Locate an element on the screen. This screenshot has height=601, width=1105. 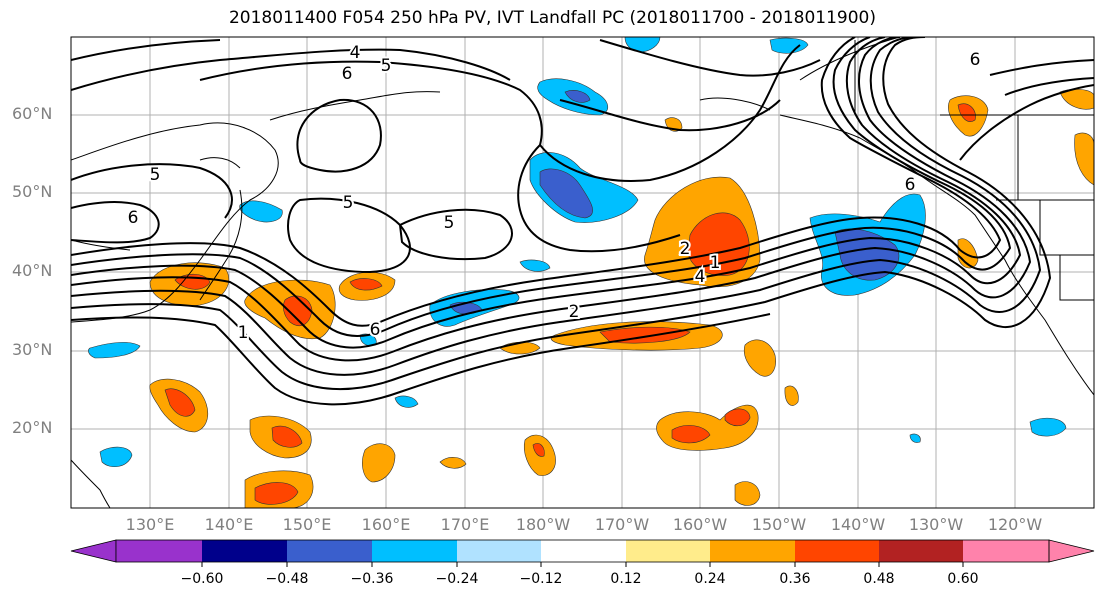
colorbar-tick-label: 0.24 is located at coordinates (710, 579).